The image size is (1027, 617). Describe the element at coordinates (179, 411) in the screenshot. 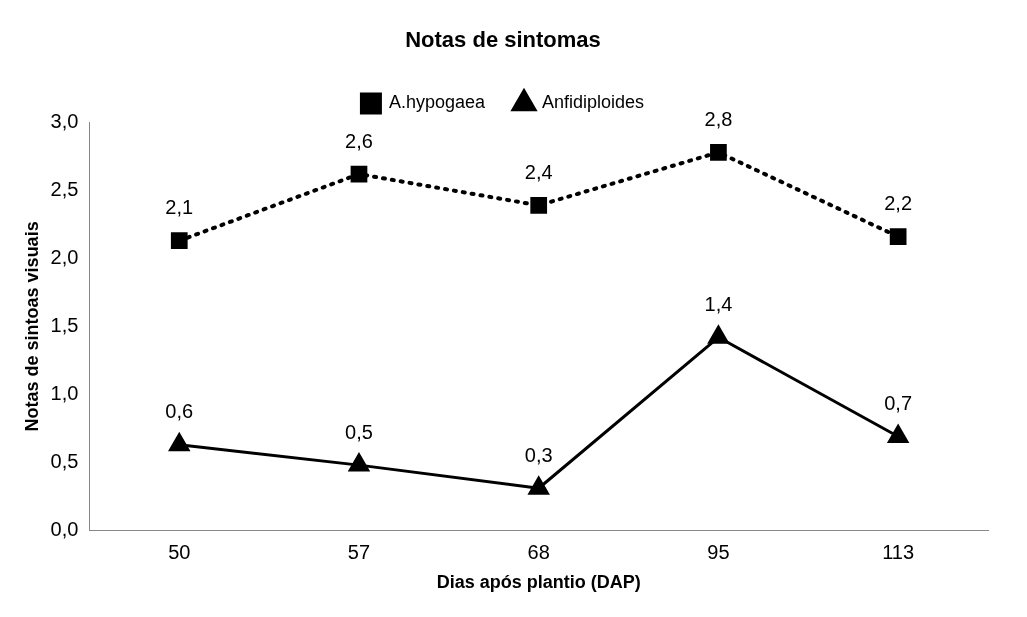

I see `data-label: 0,6` at that location.